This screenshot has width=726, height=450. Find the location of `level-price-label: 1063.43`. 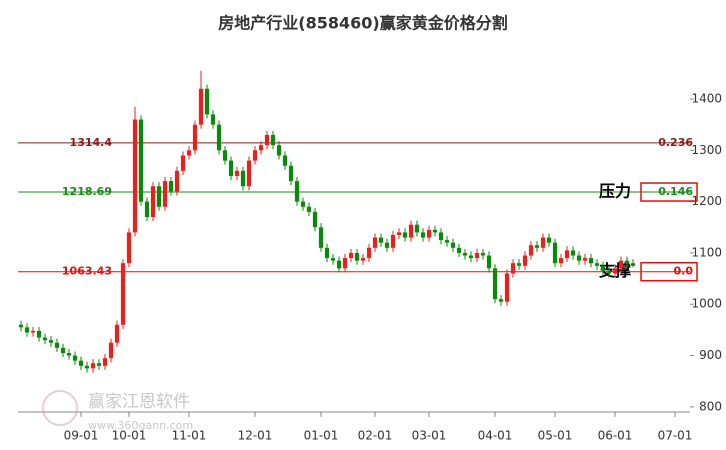

level-price-label: 1063.43 is located at coordinates (87, 271).